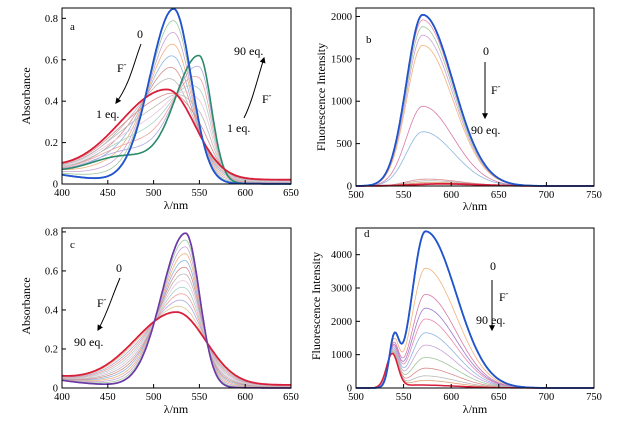 Image resolution: width=643 pixels, height=424 pixels. What do you see at coordinates (176, 348) in the screenshot?
I see `panel-c-curve-last-red` at bounding box center [176, 348].